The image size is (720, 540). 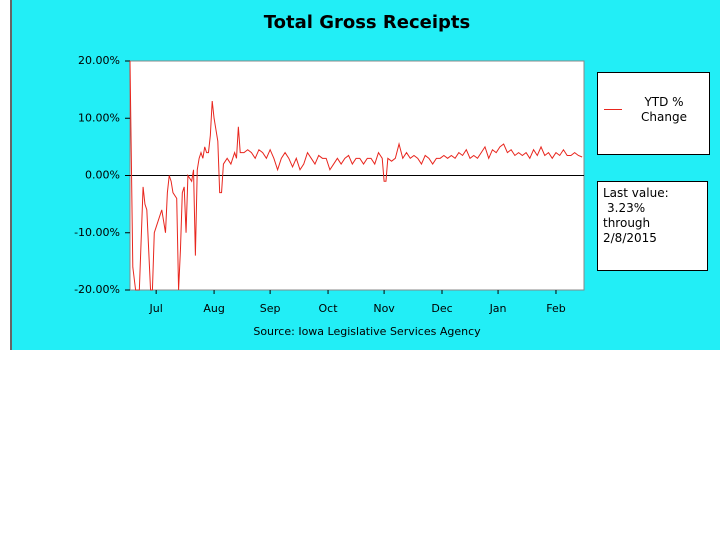 I want to click on x-tick-label: Sep, so click(x=270, y=308).